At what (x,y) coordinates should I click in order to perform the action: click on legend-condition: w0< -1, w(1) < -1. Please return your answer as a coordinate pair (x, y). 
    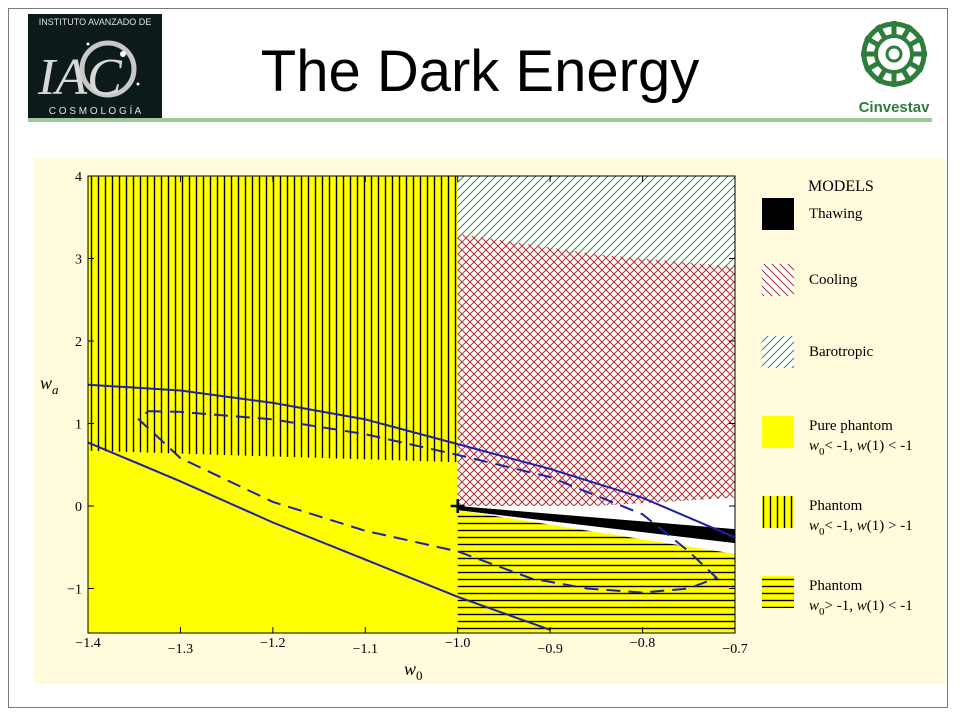
    Looking at the image, I should click on (861, 448).